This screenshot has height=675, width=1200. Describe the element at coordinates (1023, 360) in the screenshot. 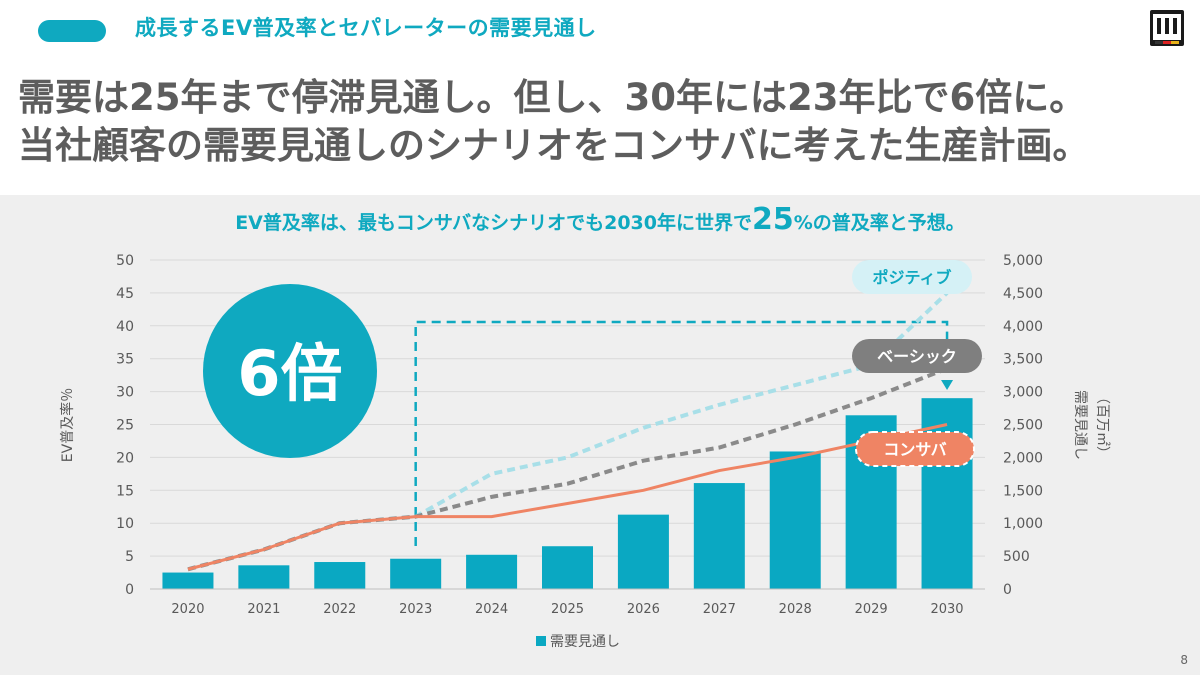

I see `y2-tick-label: 3,500` at that location.